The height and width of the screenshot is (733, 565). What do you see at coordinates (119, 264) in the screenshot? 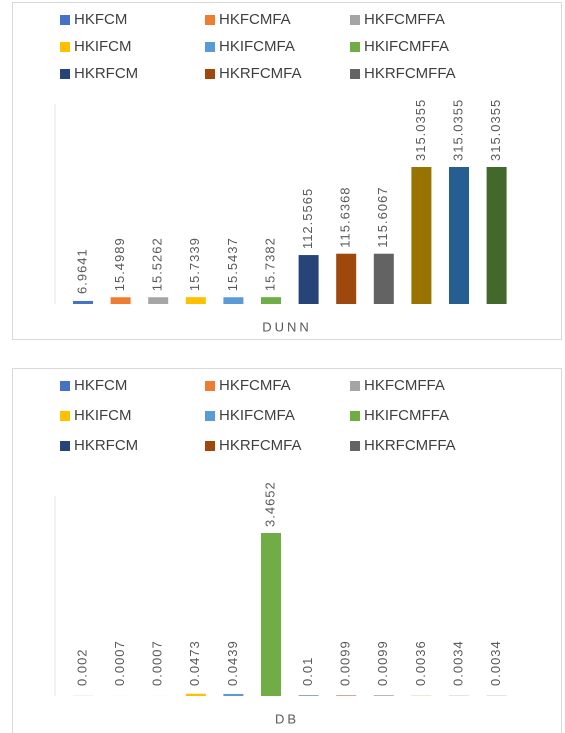
I see `value-label: 15.4989` at bounding box center [119, 264].